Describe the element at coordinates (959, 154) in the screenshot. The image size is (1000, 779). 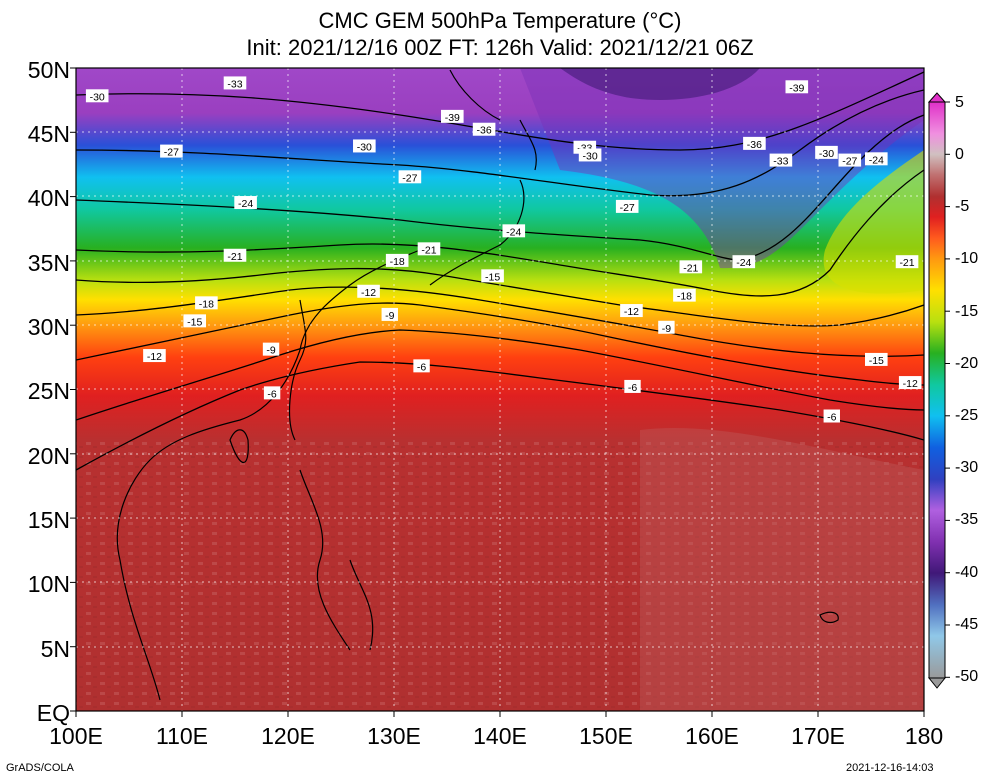
I see `colorbar-label: 0` at that location.